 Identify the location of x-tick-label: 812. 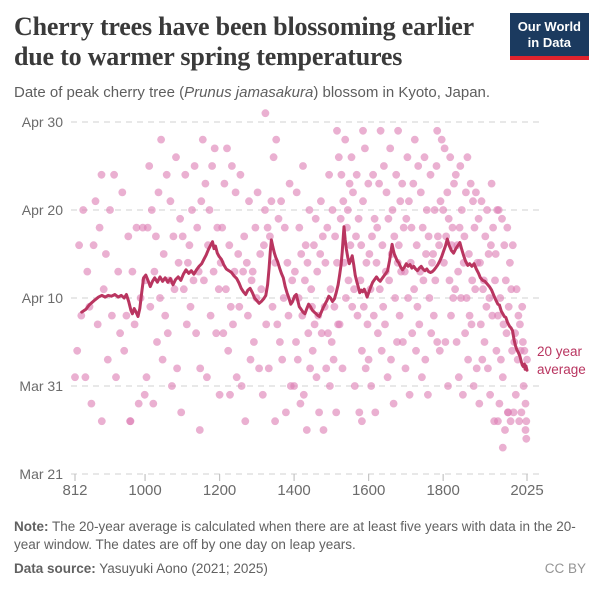
(74, 490).